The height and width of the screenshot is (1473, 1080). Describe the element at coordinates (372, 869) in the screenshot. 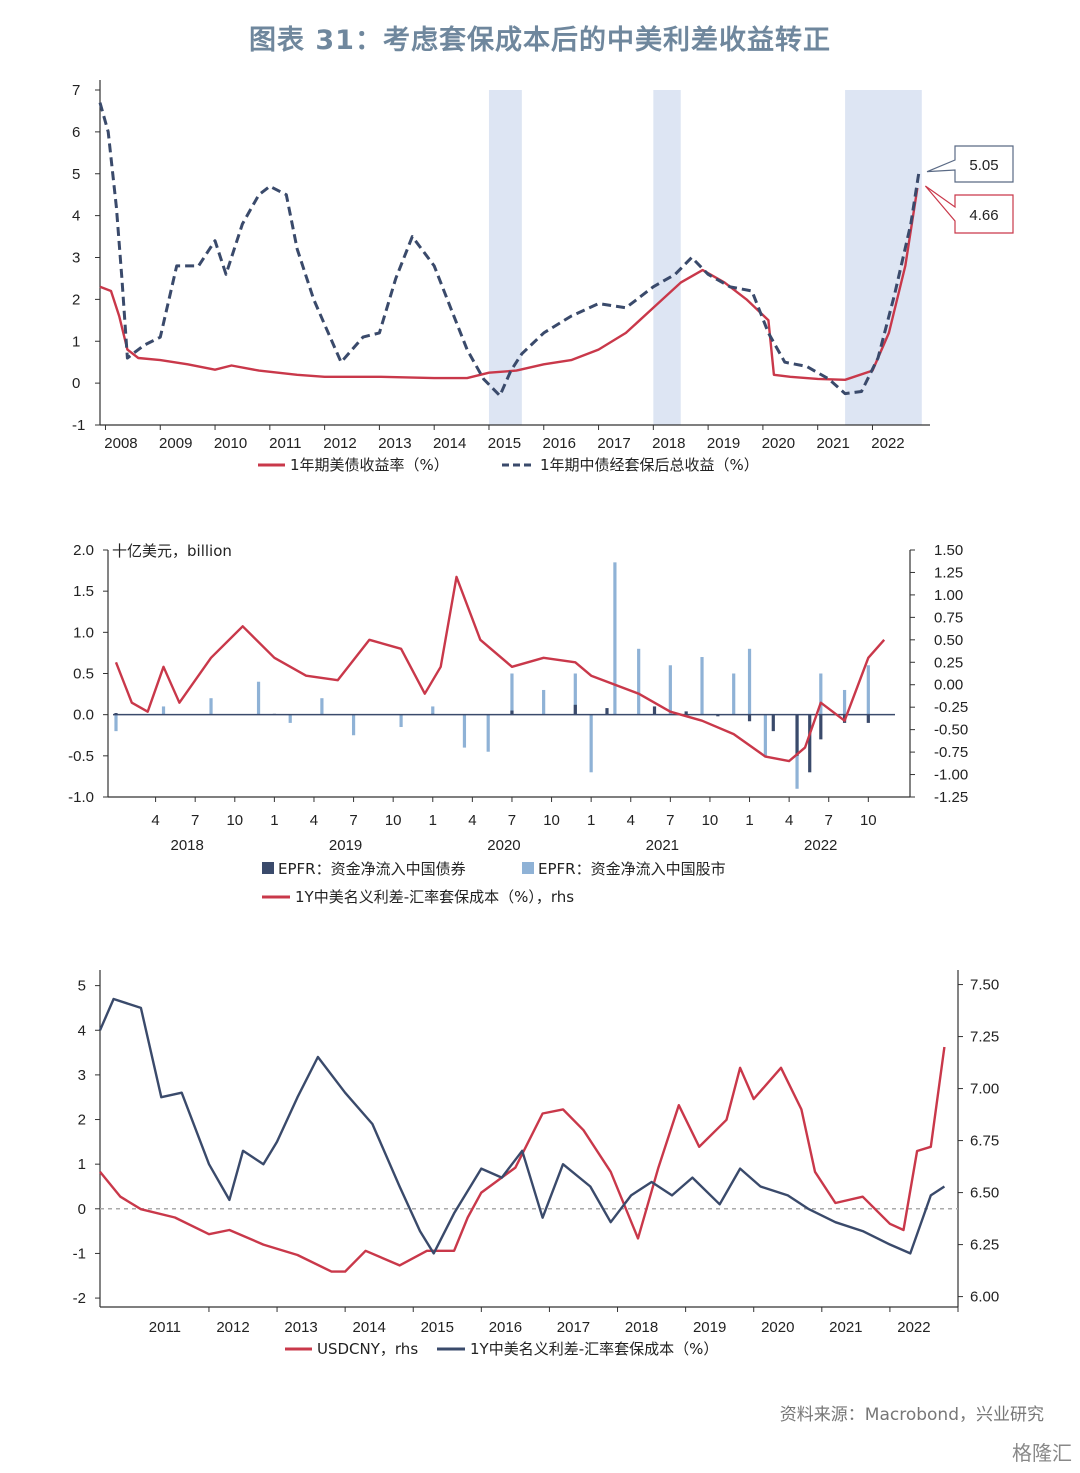

I see `legend-label-bond: EPFR：资金净流入中国债券` at that location.